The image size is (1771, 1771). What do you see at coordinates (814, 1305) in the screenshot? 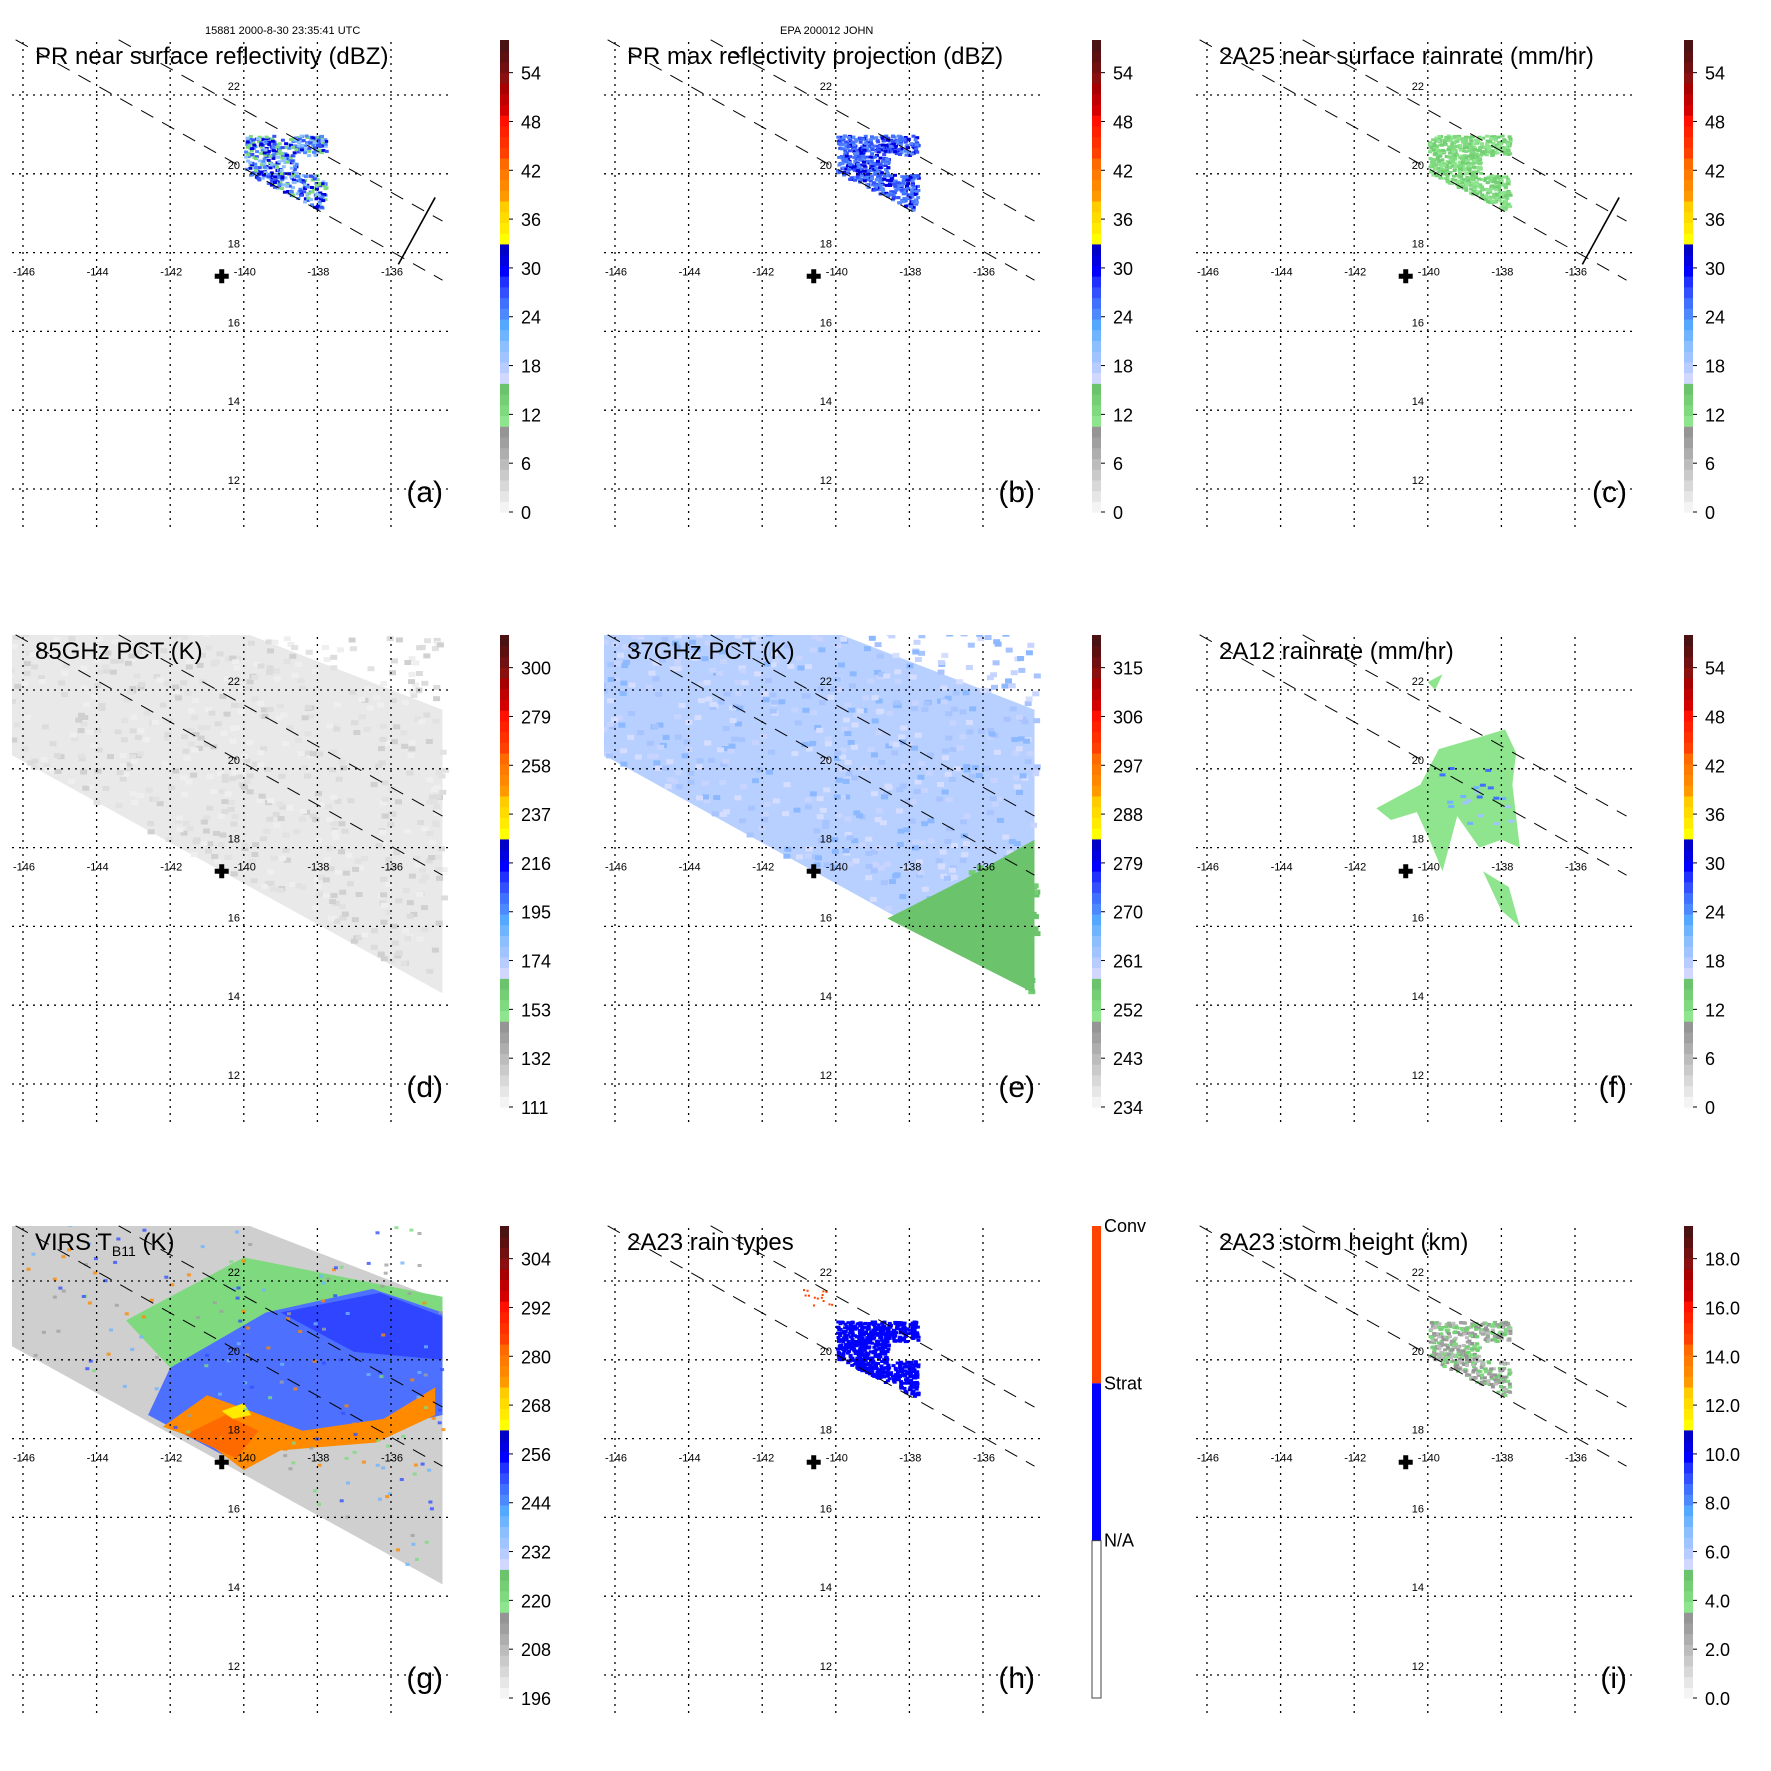
I see `convective-pixel` at bounding box center [814, 1305].